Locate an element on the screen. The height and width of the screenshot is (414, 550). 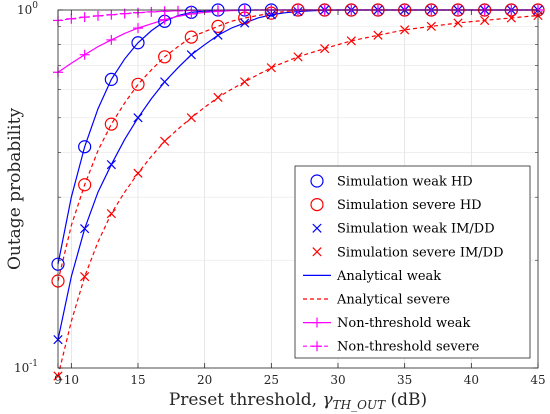
legend-entry-analytical-severe: Analytical severe is located at coordinates (376, 300).